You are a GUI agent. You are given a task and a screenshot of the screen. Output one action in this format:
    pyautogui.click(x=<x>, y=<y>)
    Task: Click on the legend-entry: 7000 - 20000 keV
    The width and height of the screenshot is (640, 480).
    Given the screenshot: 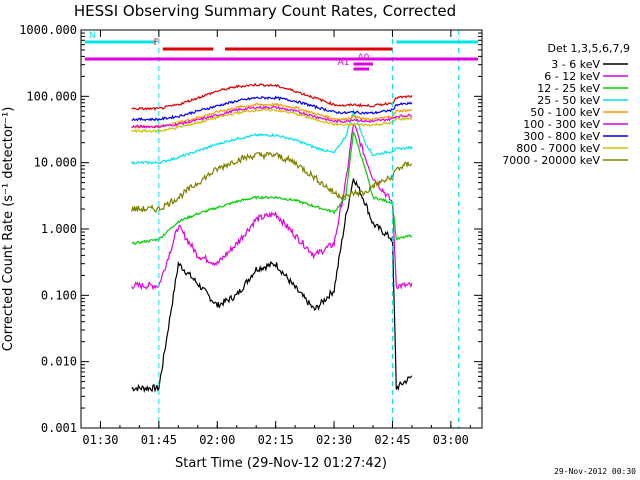 What is the action you would take?
    pyautogui.click(x=551, y=160)
    